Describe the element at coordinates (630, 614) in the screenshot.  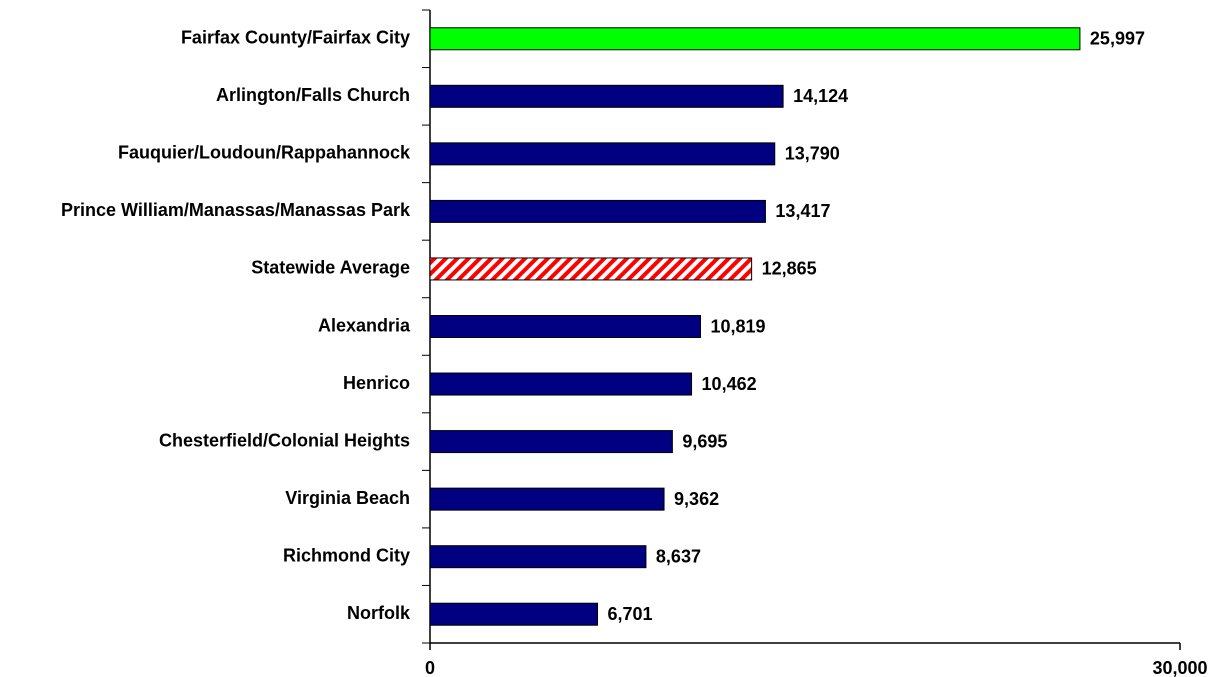
I see `value-label: 6,701` at that location.